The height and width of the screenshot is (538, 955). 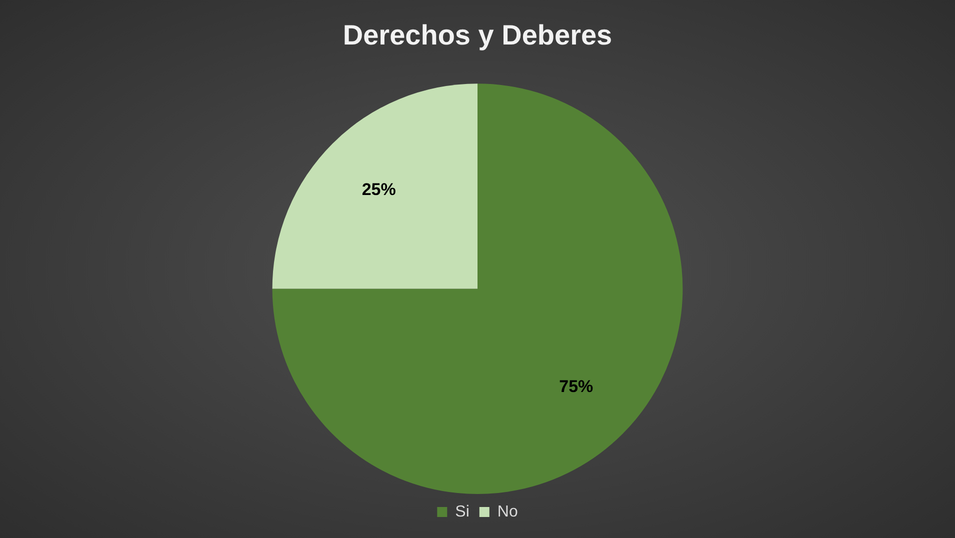 I want to click on legend-label: Si, so click(x=462, y=511).